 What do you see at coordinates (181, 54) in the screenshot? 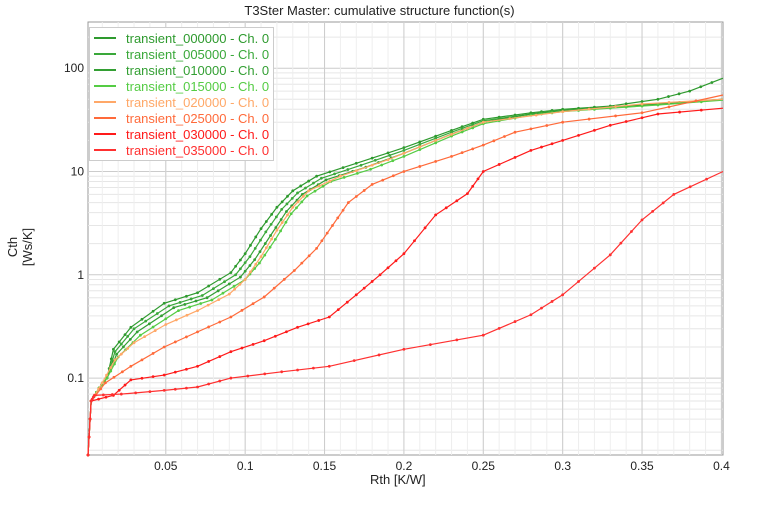
I see `legend-item: transient_005000 - Ch. 0` at bounding box center [181, 54].